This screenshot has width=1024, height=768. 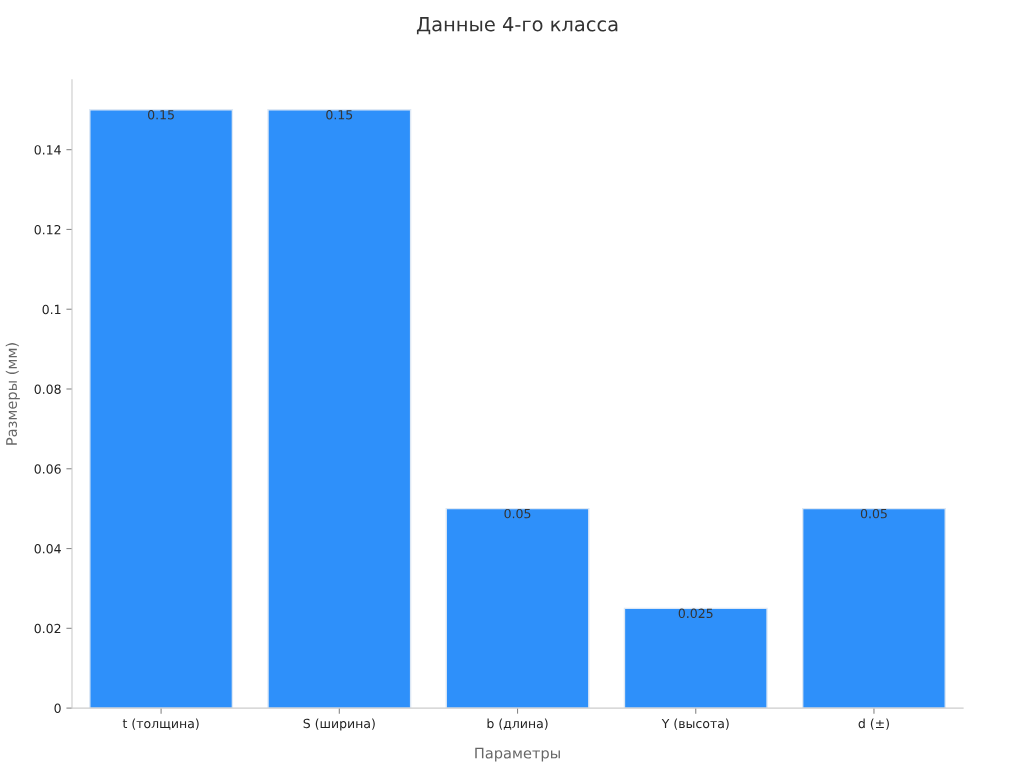 What do you see at coordinates (47, 628) in the screenshot?
I see `y-tick-label: 0.02` at bounding box center [47, 628].